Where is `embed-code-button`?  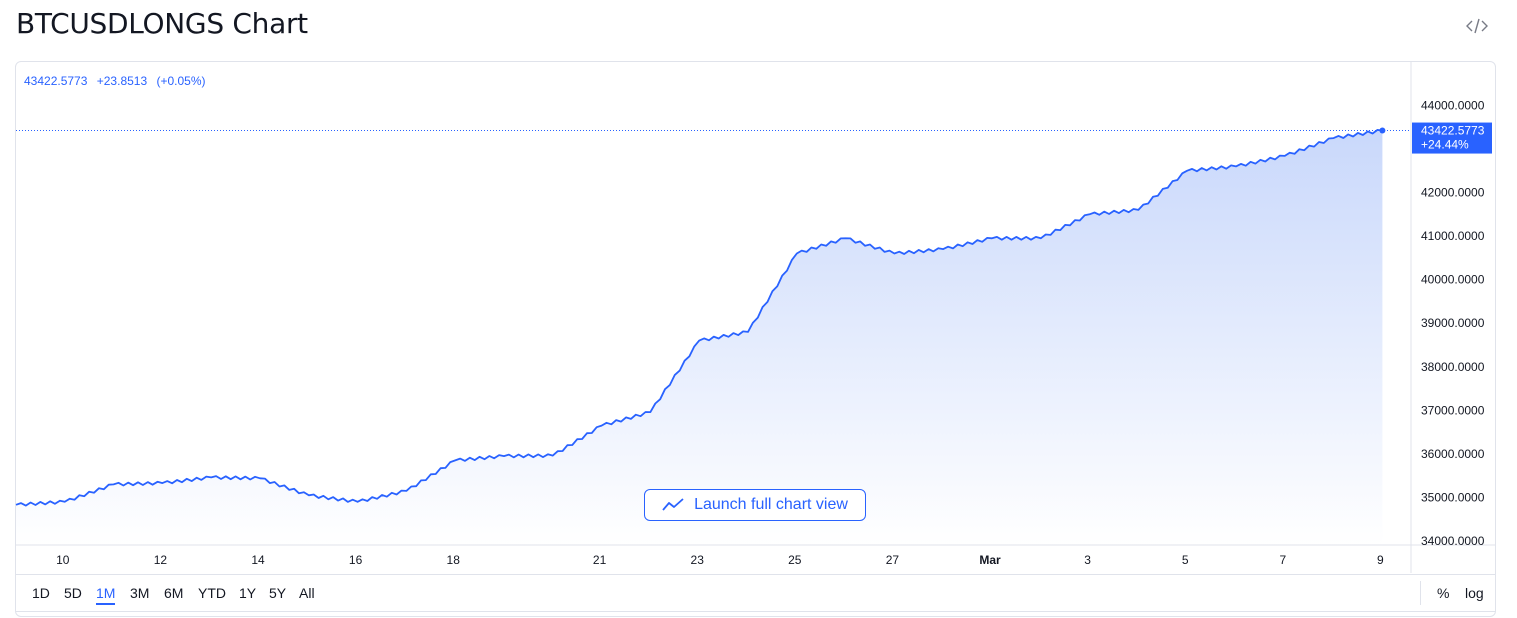
embed-code-button is located at coordinates (1477, 26).